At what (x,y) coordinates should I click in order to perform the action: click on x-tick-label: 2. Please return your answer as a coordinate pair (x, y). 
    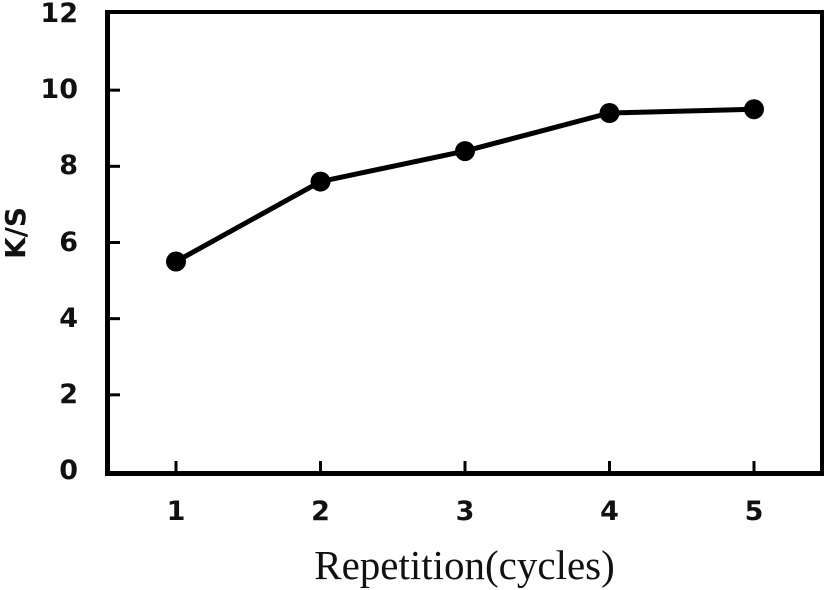
    Looking at the image, I should click on (320, 511).